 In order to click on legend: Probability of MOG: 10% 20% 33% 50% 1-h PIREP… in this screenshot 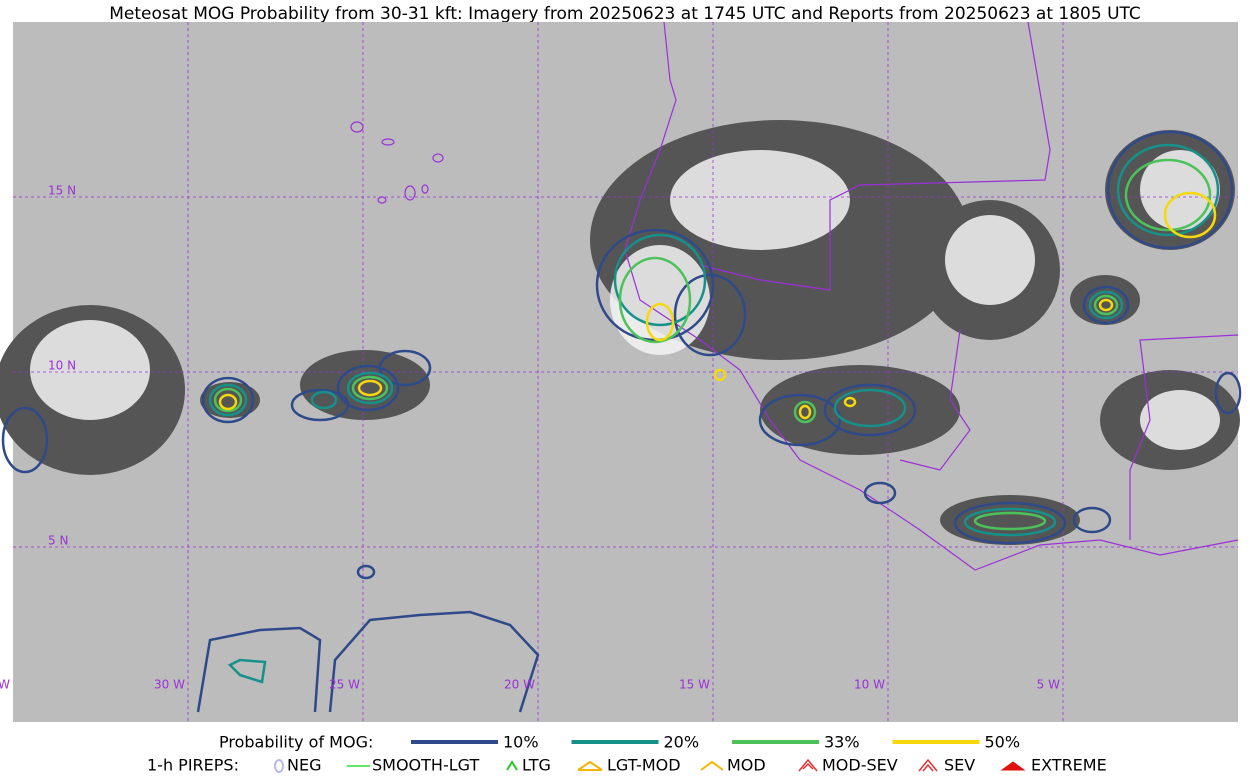, I will do `click(627, 754)`.